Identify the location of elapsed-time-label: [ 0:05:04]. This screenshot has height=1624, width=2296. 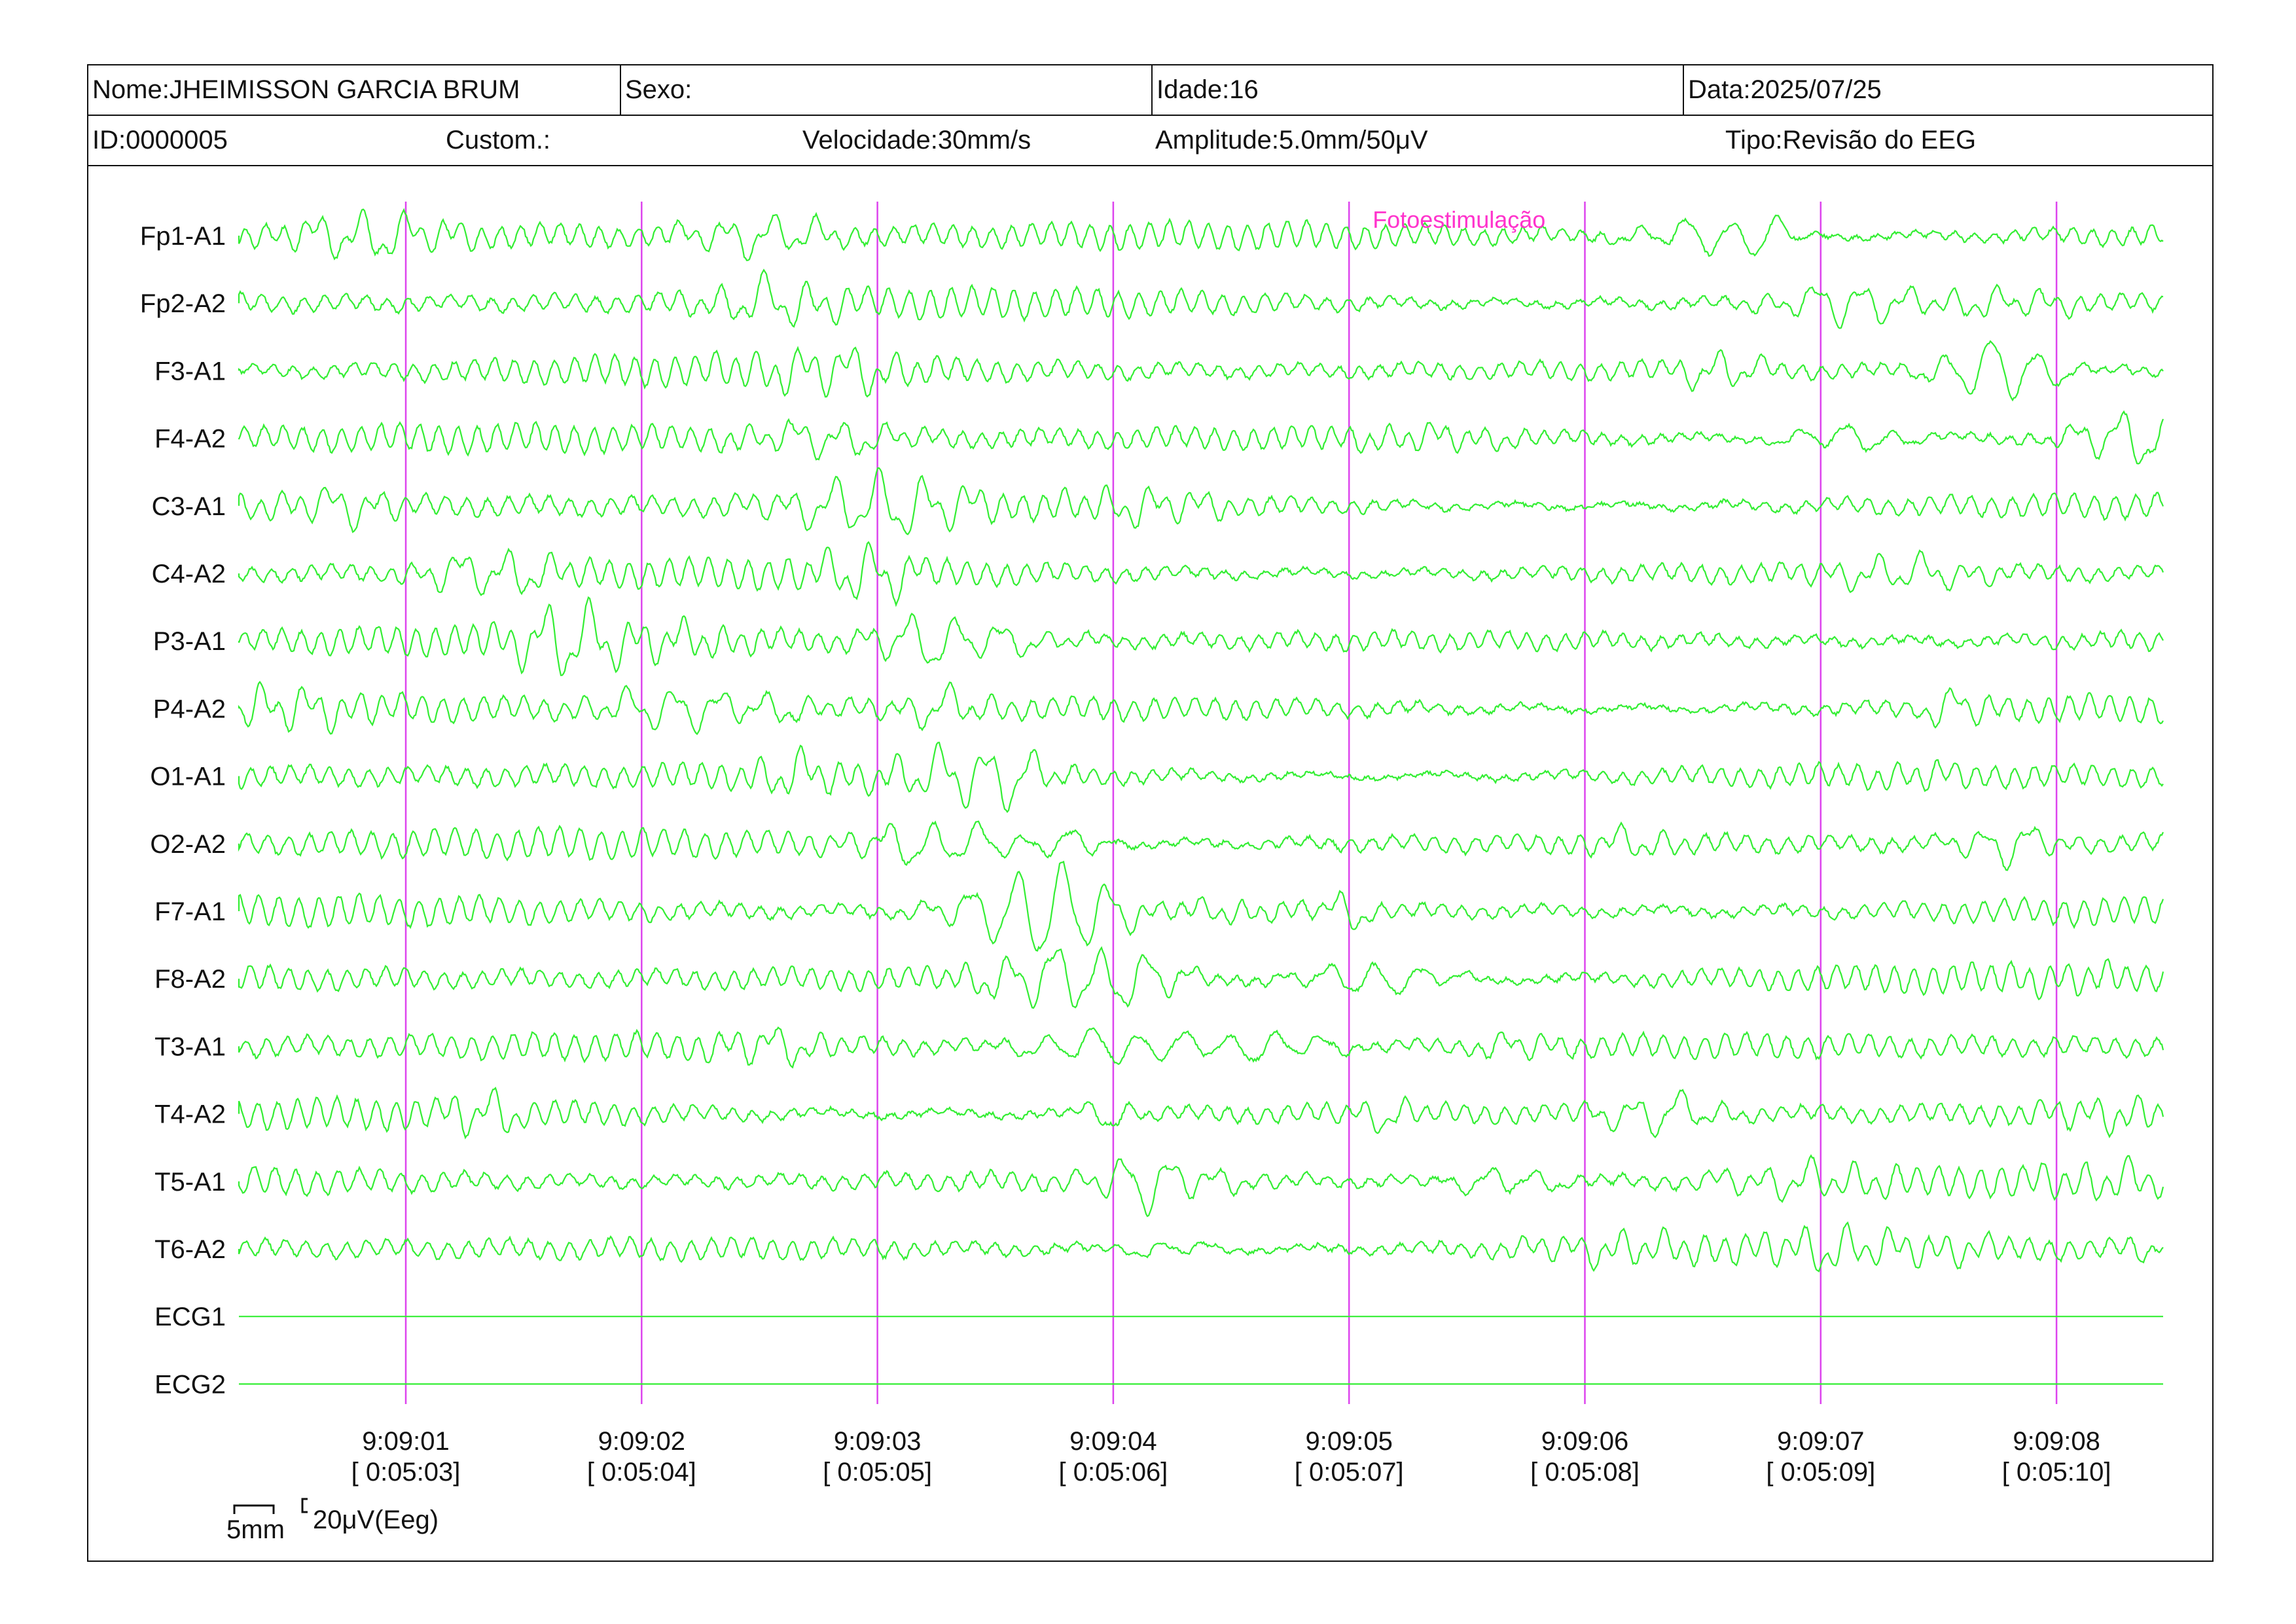
(641, 1472).